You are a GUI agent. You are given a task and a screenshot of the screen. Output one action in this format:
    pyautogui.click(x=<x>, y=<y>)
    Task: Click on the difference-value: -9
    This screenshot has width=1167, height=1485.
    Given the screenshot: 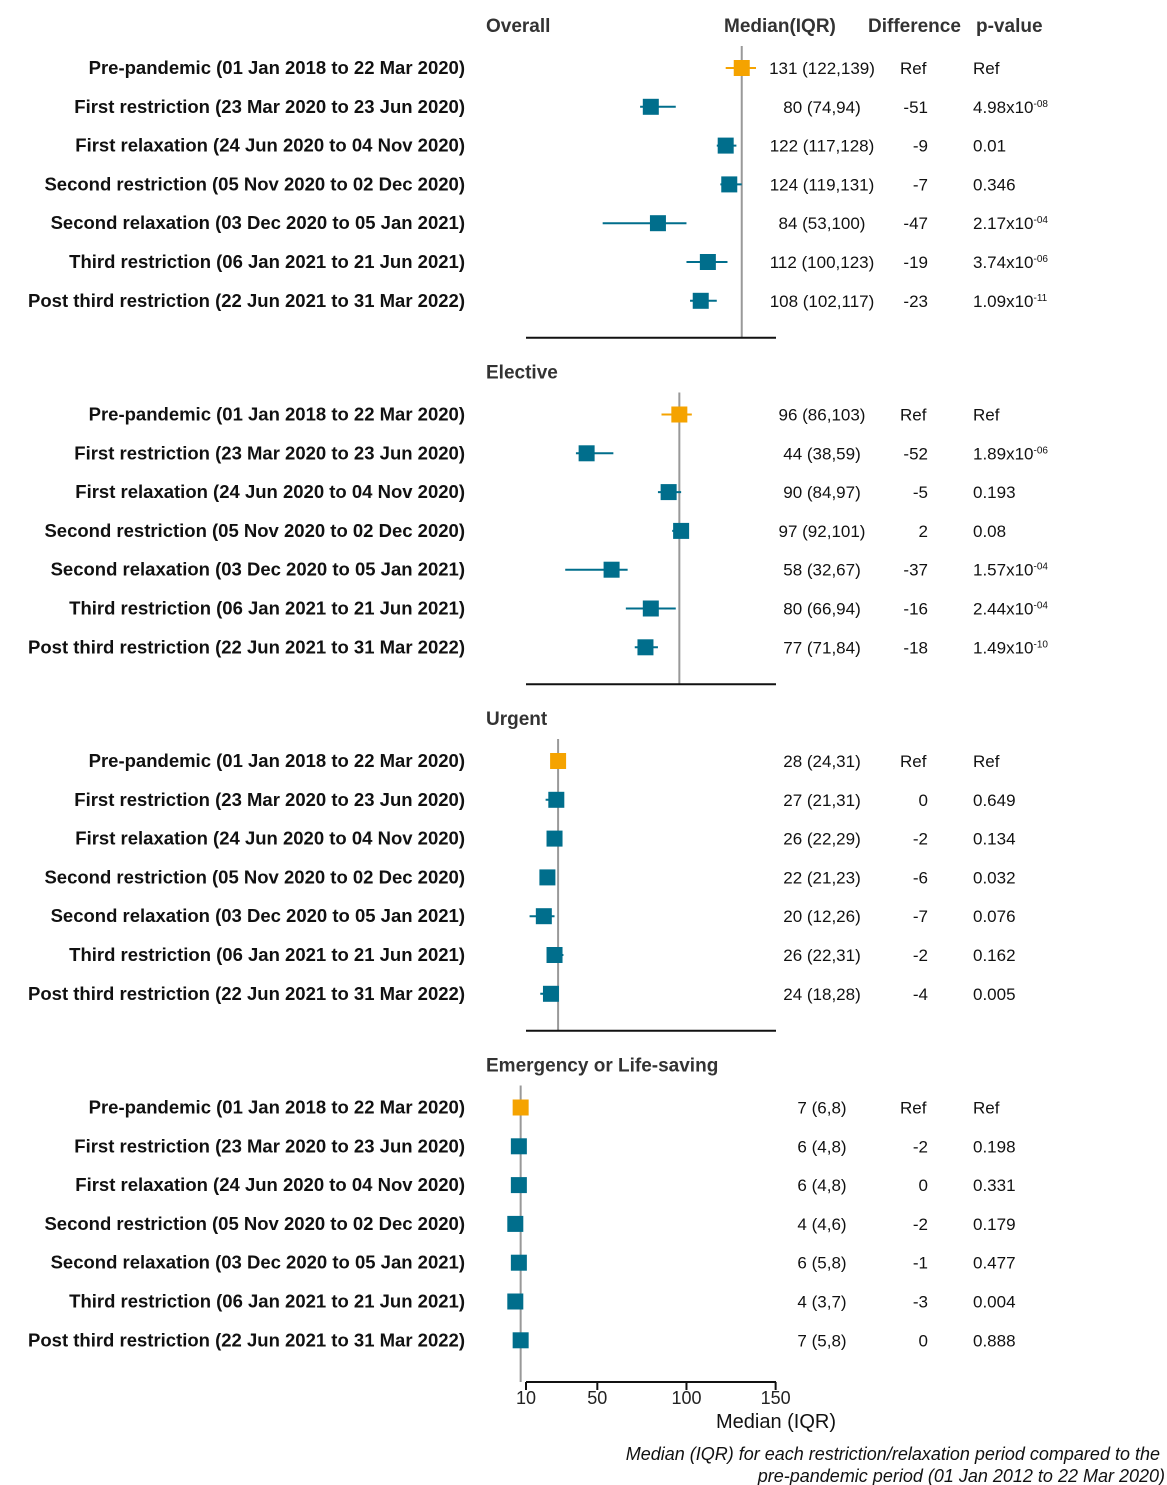 What is the action you would take?
    pyautogui.click(x=920, y=146)
    